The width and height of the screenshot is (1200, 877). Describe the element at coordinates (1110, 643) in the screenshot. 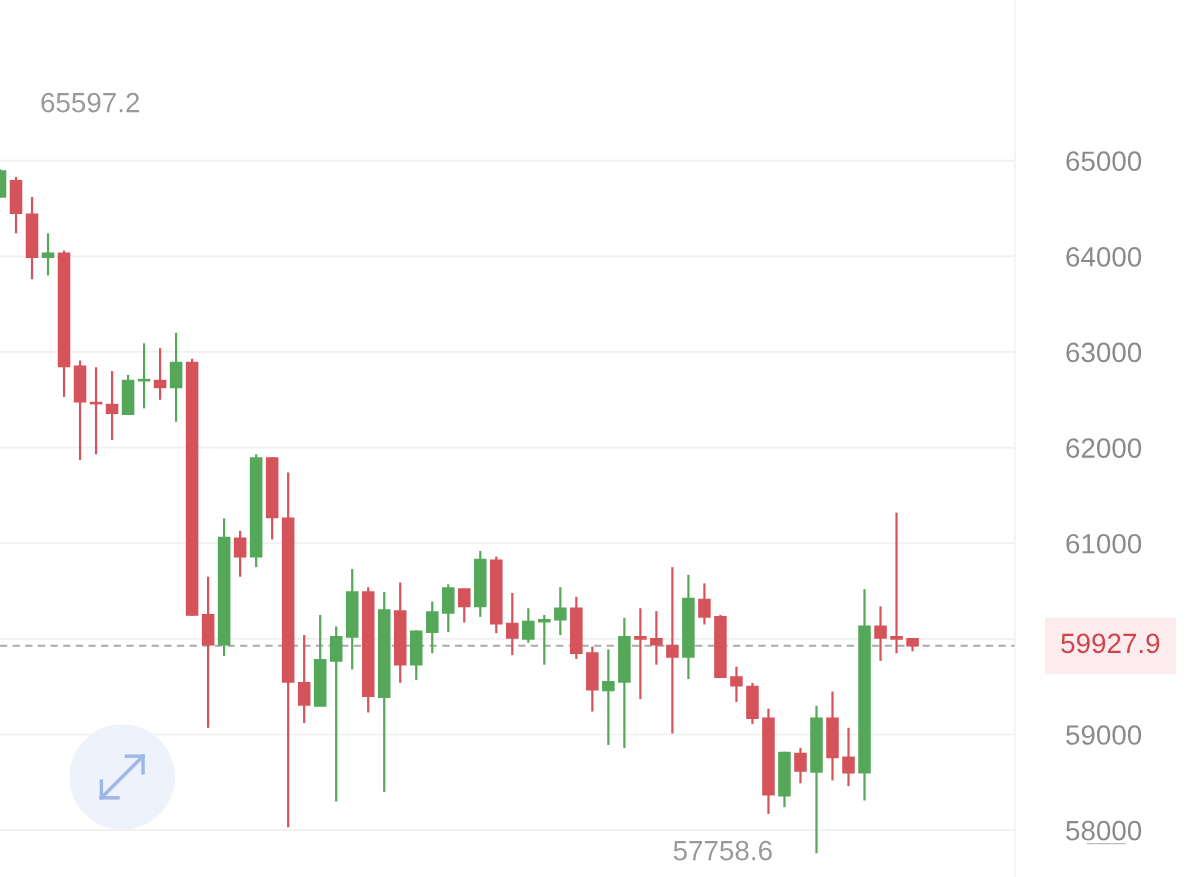

I see `ref-line-label: 59927.9` at that location.